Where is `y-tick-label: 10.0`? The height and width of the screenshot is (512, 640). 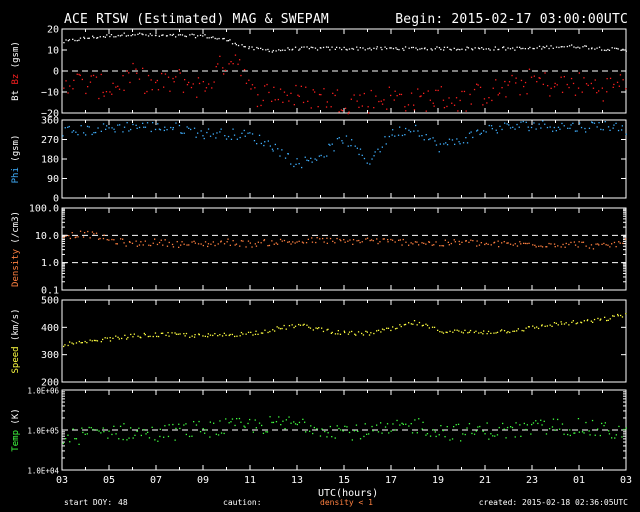 y-tick-label: 10.0 is located at coordinates (47, 236).